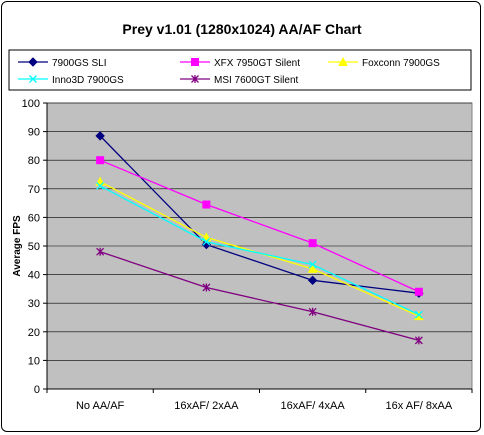  I want to click on legend-label: XFX 7950GT Silent, so click(257, 63).